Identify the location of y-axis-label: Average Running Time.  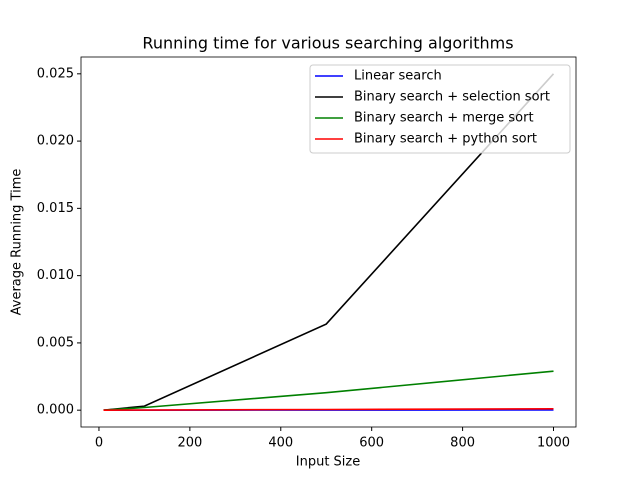
(17, 242).